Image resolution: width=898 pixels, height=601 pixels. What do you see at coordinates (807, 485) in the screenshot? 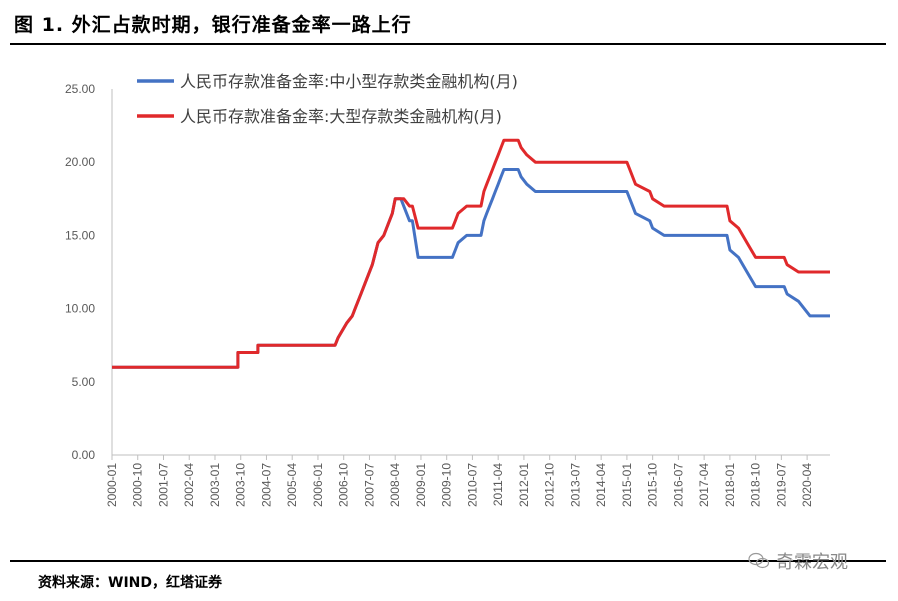
I see `x-tick-label: 2020-04` at bounding box center [807, 485].